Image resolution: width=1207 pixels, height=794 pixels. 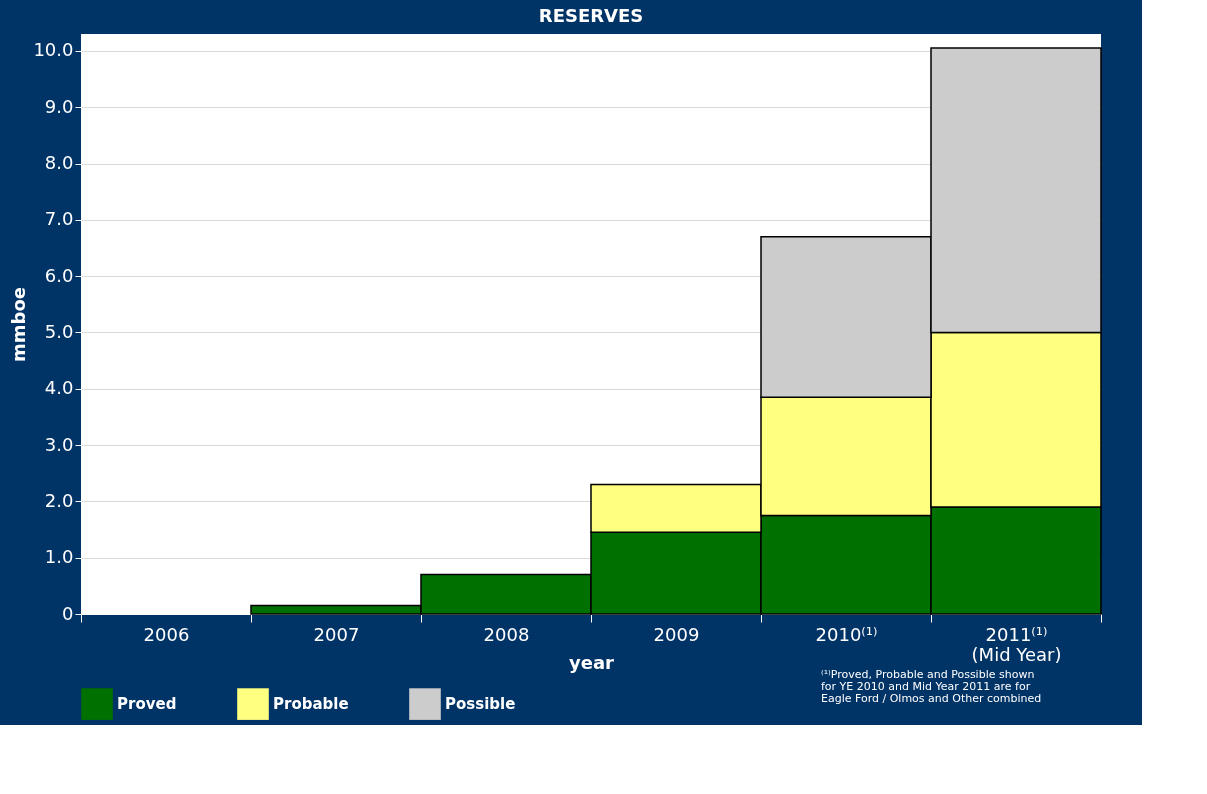 I want to click on x-tick-label: 2010⁽¹⁾, so click(x=846, y=634).